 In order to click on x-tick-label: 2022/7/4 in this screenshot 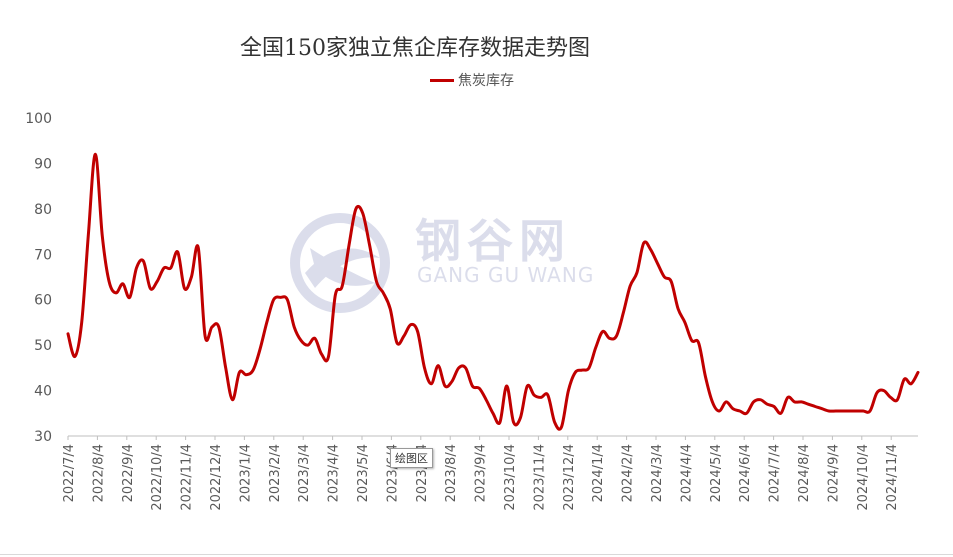, I will do `click(69, 473)`.